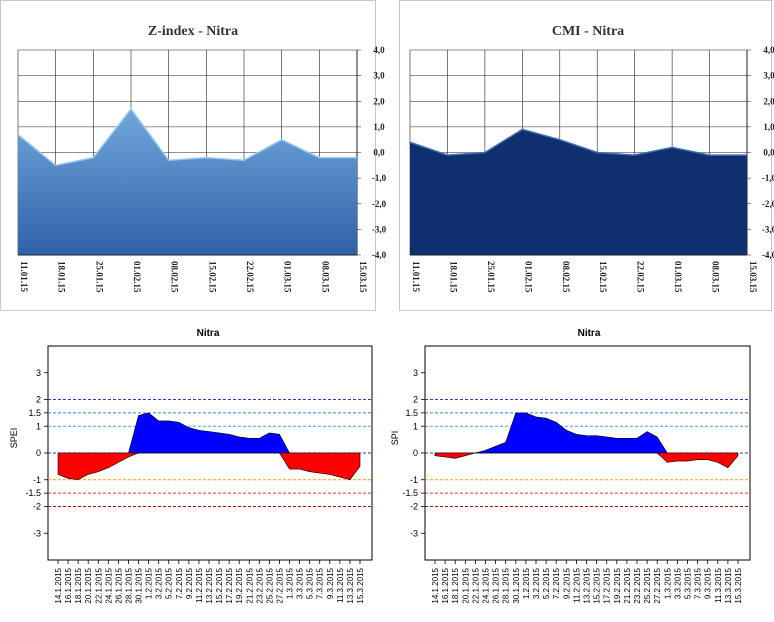 The image size is (774, 622). Describe the element at coordinates (578, 192) in the screenshot. I see `area-fill` at that location.